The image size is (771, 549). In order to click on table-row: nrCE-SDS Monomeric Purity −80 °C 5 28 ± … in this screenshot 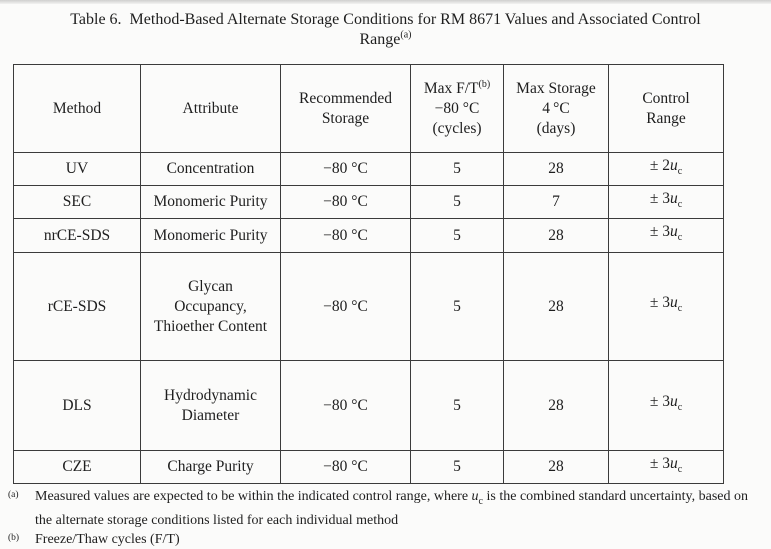, I will do `click(368, 235)`.